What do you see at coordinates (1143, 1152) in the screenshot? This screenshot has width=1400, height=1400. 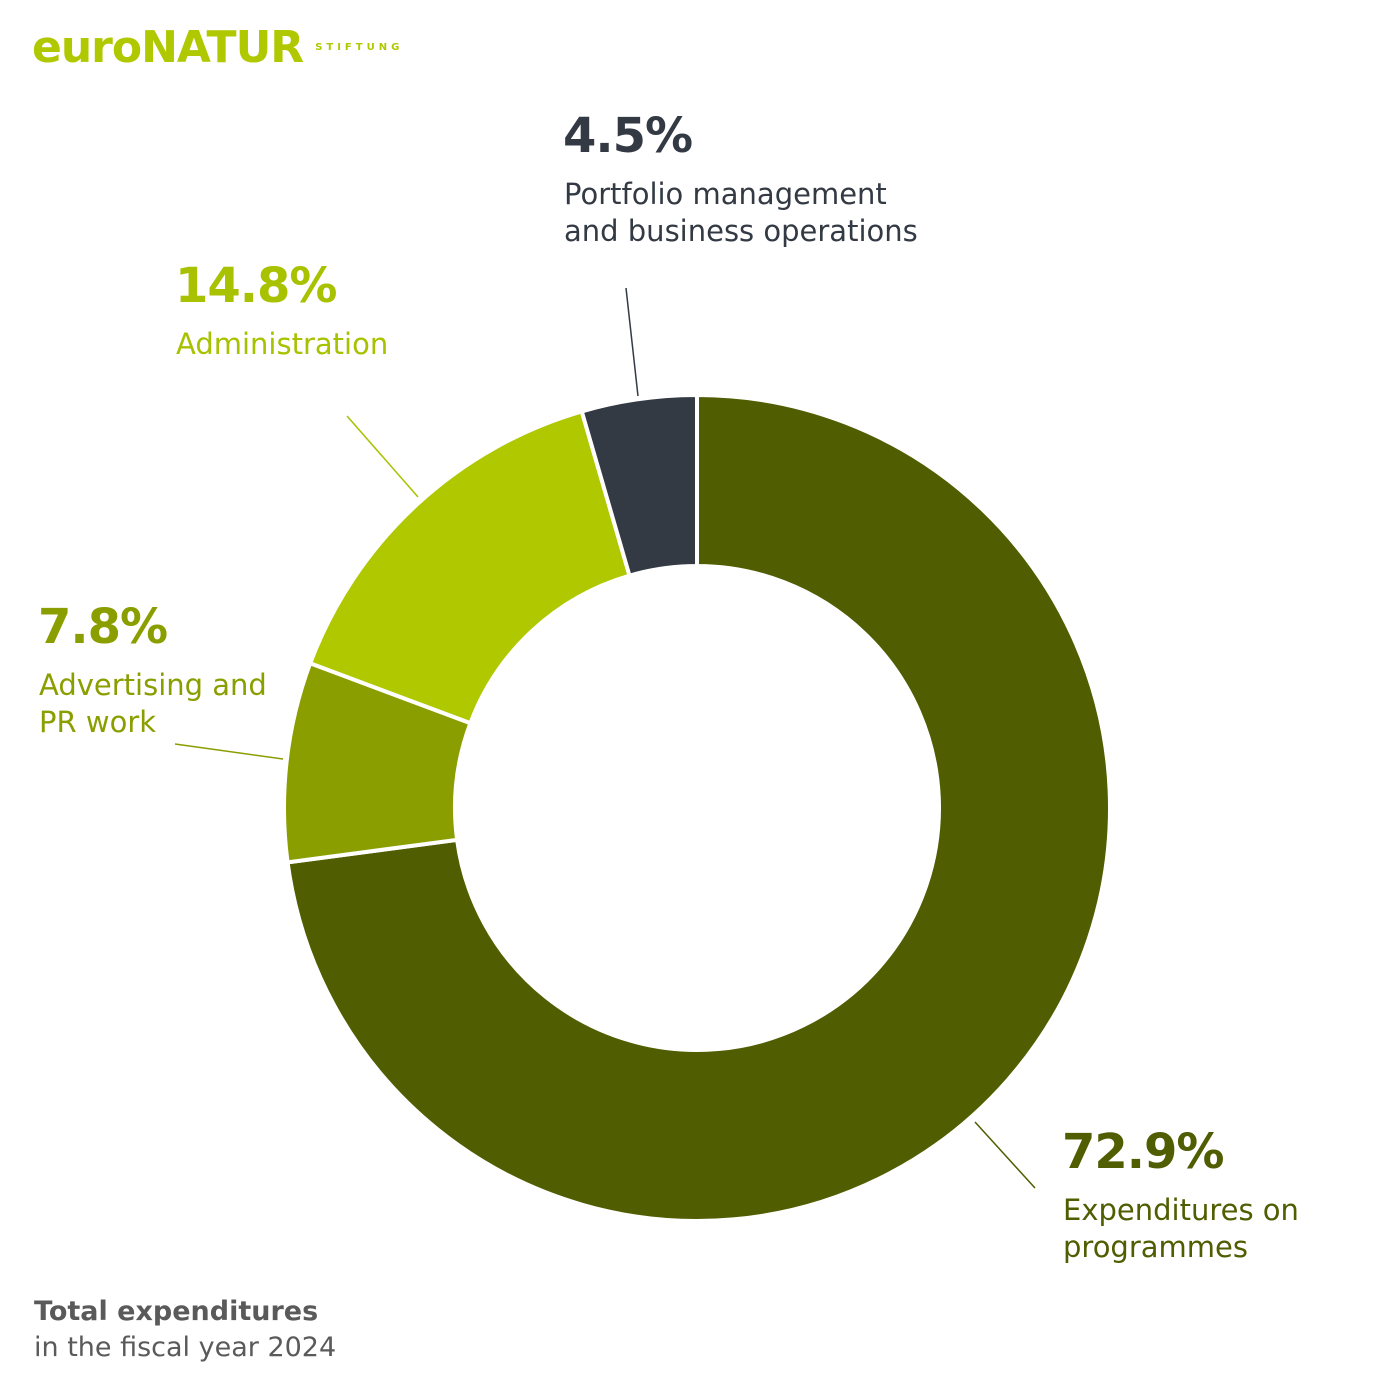 I see `slice-percent-label-1: 72.9%` at bounding box center [1143, 1152].